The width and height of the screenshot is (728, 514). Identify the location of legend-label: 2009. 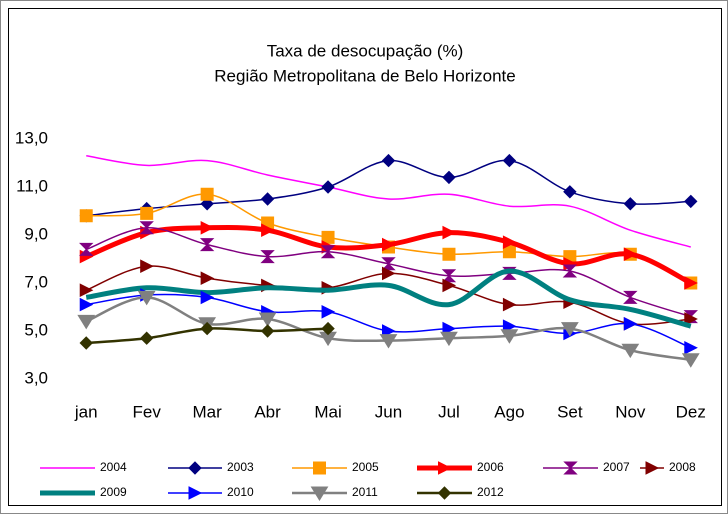
(113, 492).